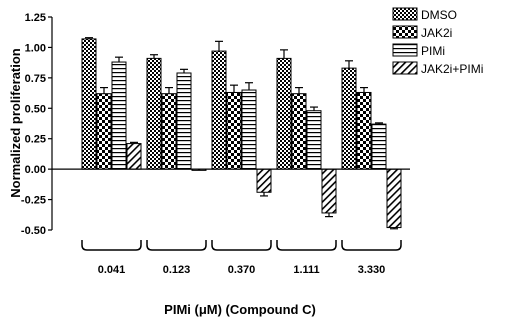  Describe the element at coordinates (134, 156) in the screenshot. I see `bar-jak2i-pimi-0.041` at that location.